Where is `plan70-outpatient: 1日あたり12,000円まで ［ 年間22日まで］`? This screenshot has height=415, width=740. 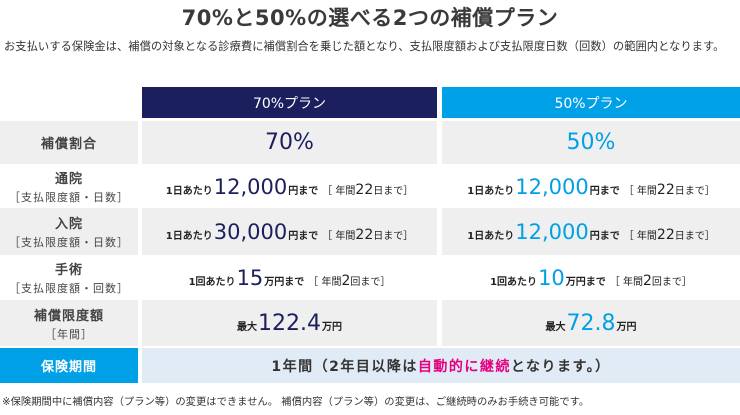 plan70-outpatient: 1日あたり12,000円まで ［ 年間22日まで］ is located at coordinates (289, 186).